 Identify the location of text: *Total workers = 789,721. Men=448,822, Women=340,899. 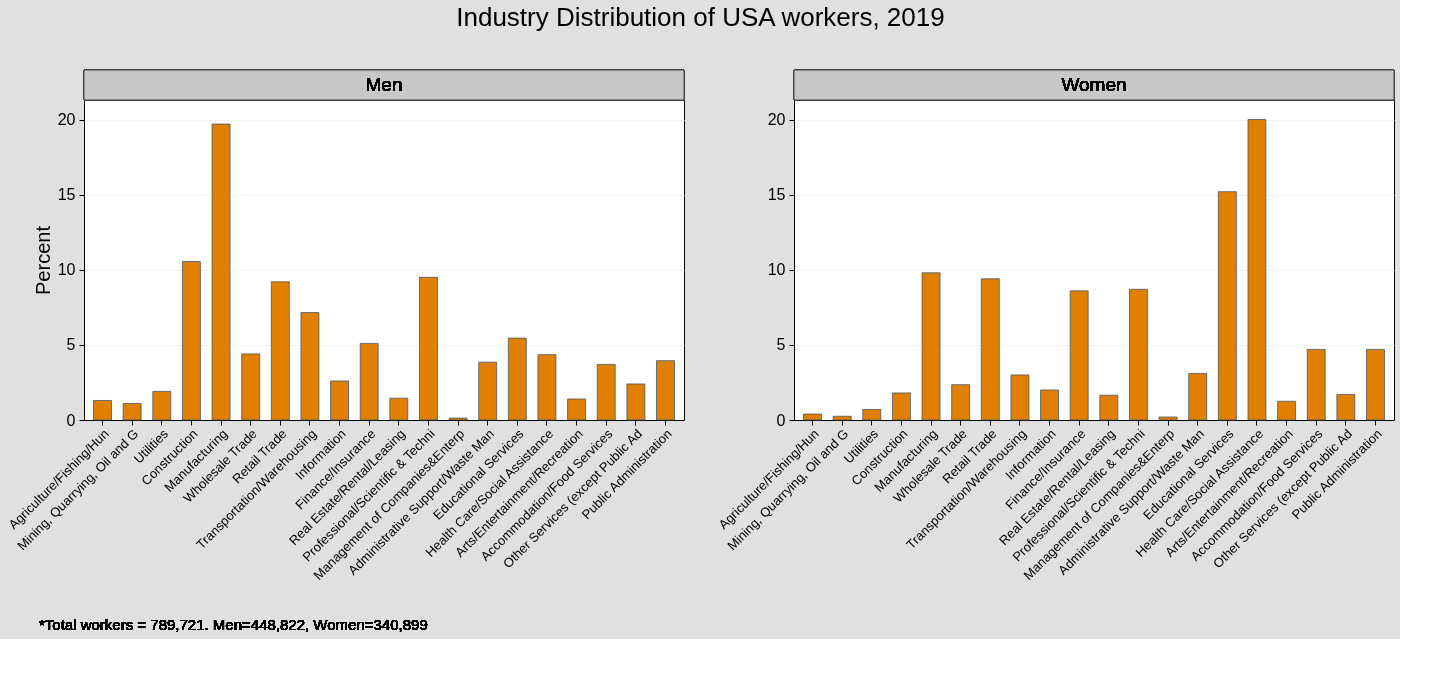
(233, 624).